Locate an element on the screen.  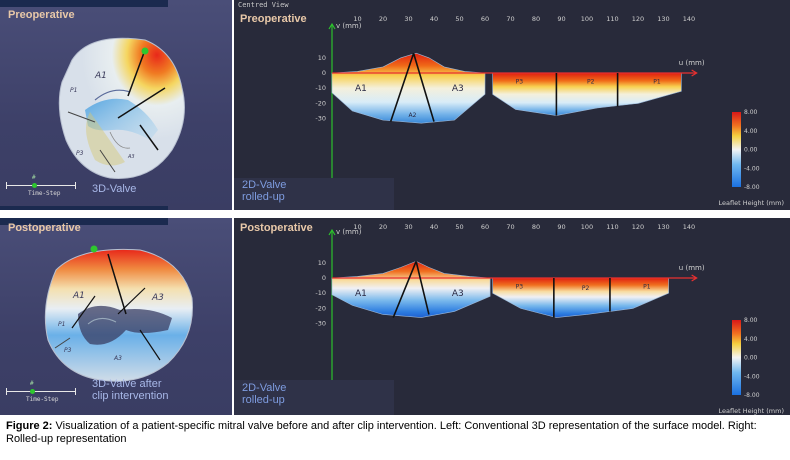
y-tick-label: 10 is located at coordinates (322, 263).